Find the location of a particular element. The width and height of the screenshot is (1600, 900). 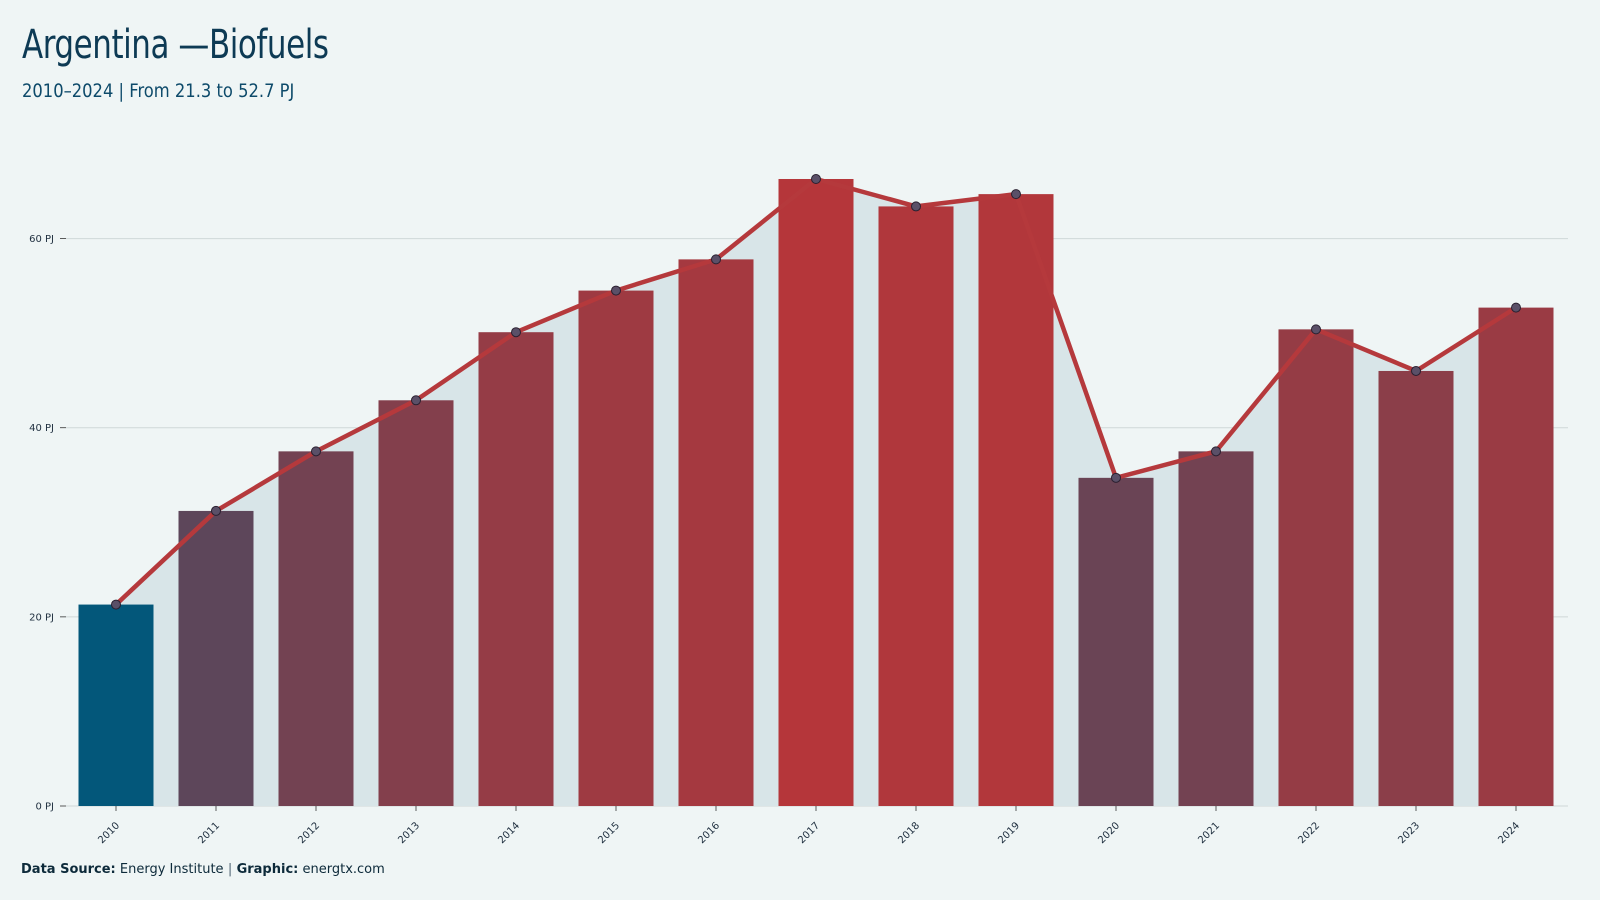

bar-2023 is located at coordinates (1416, 588).